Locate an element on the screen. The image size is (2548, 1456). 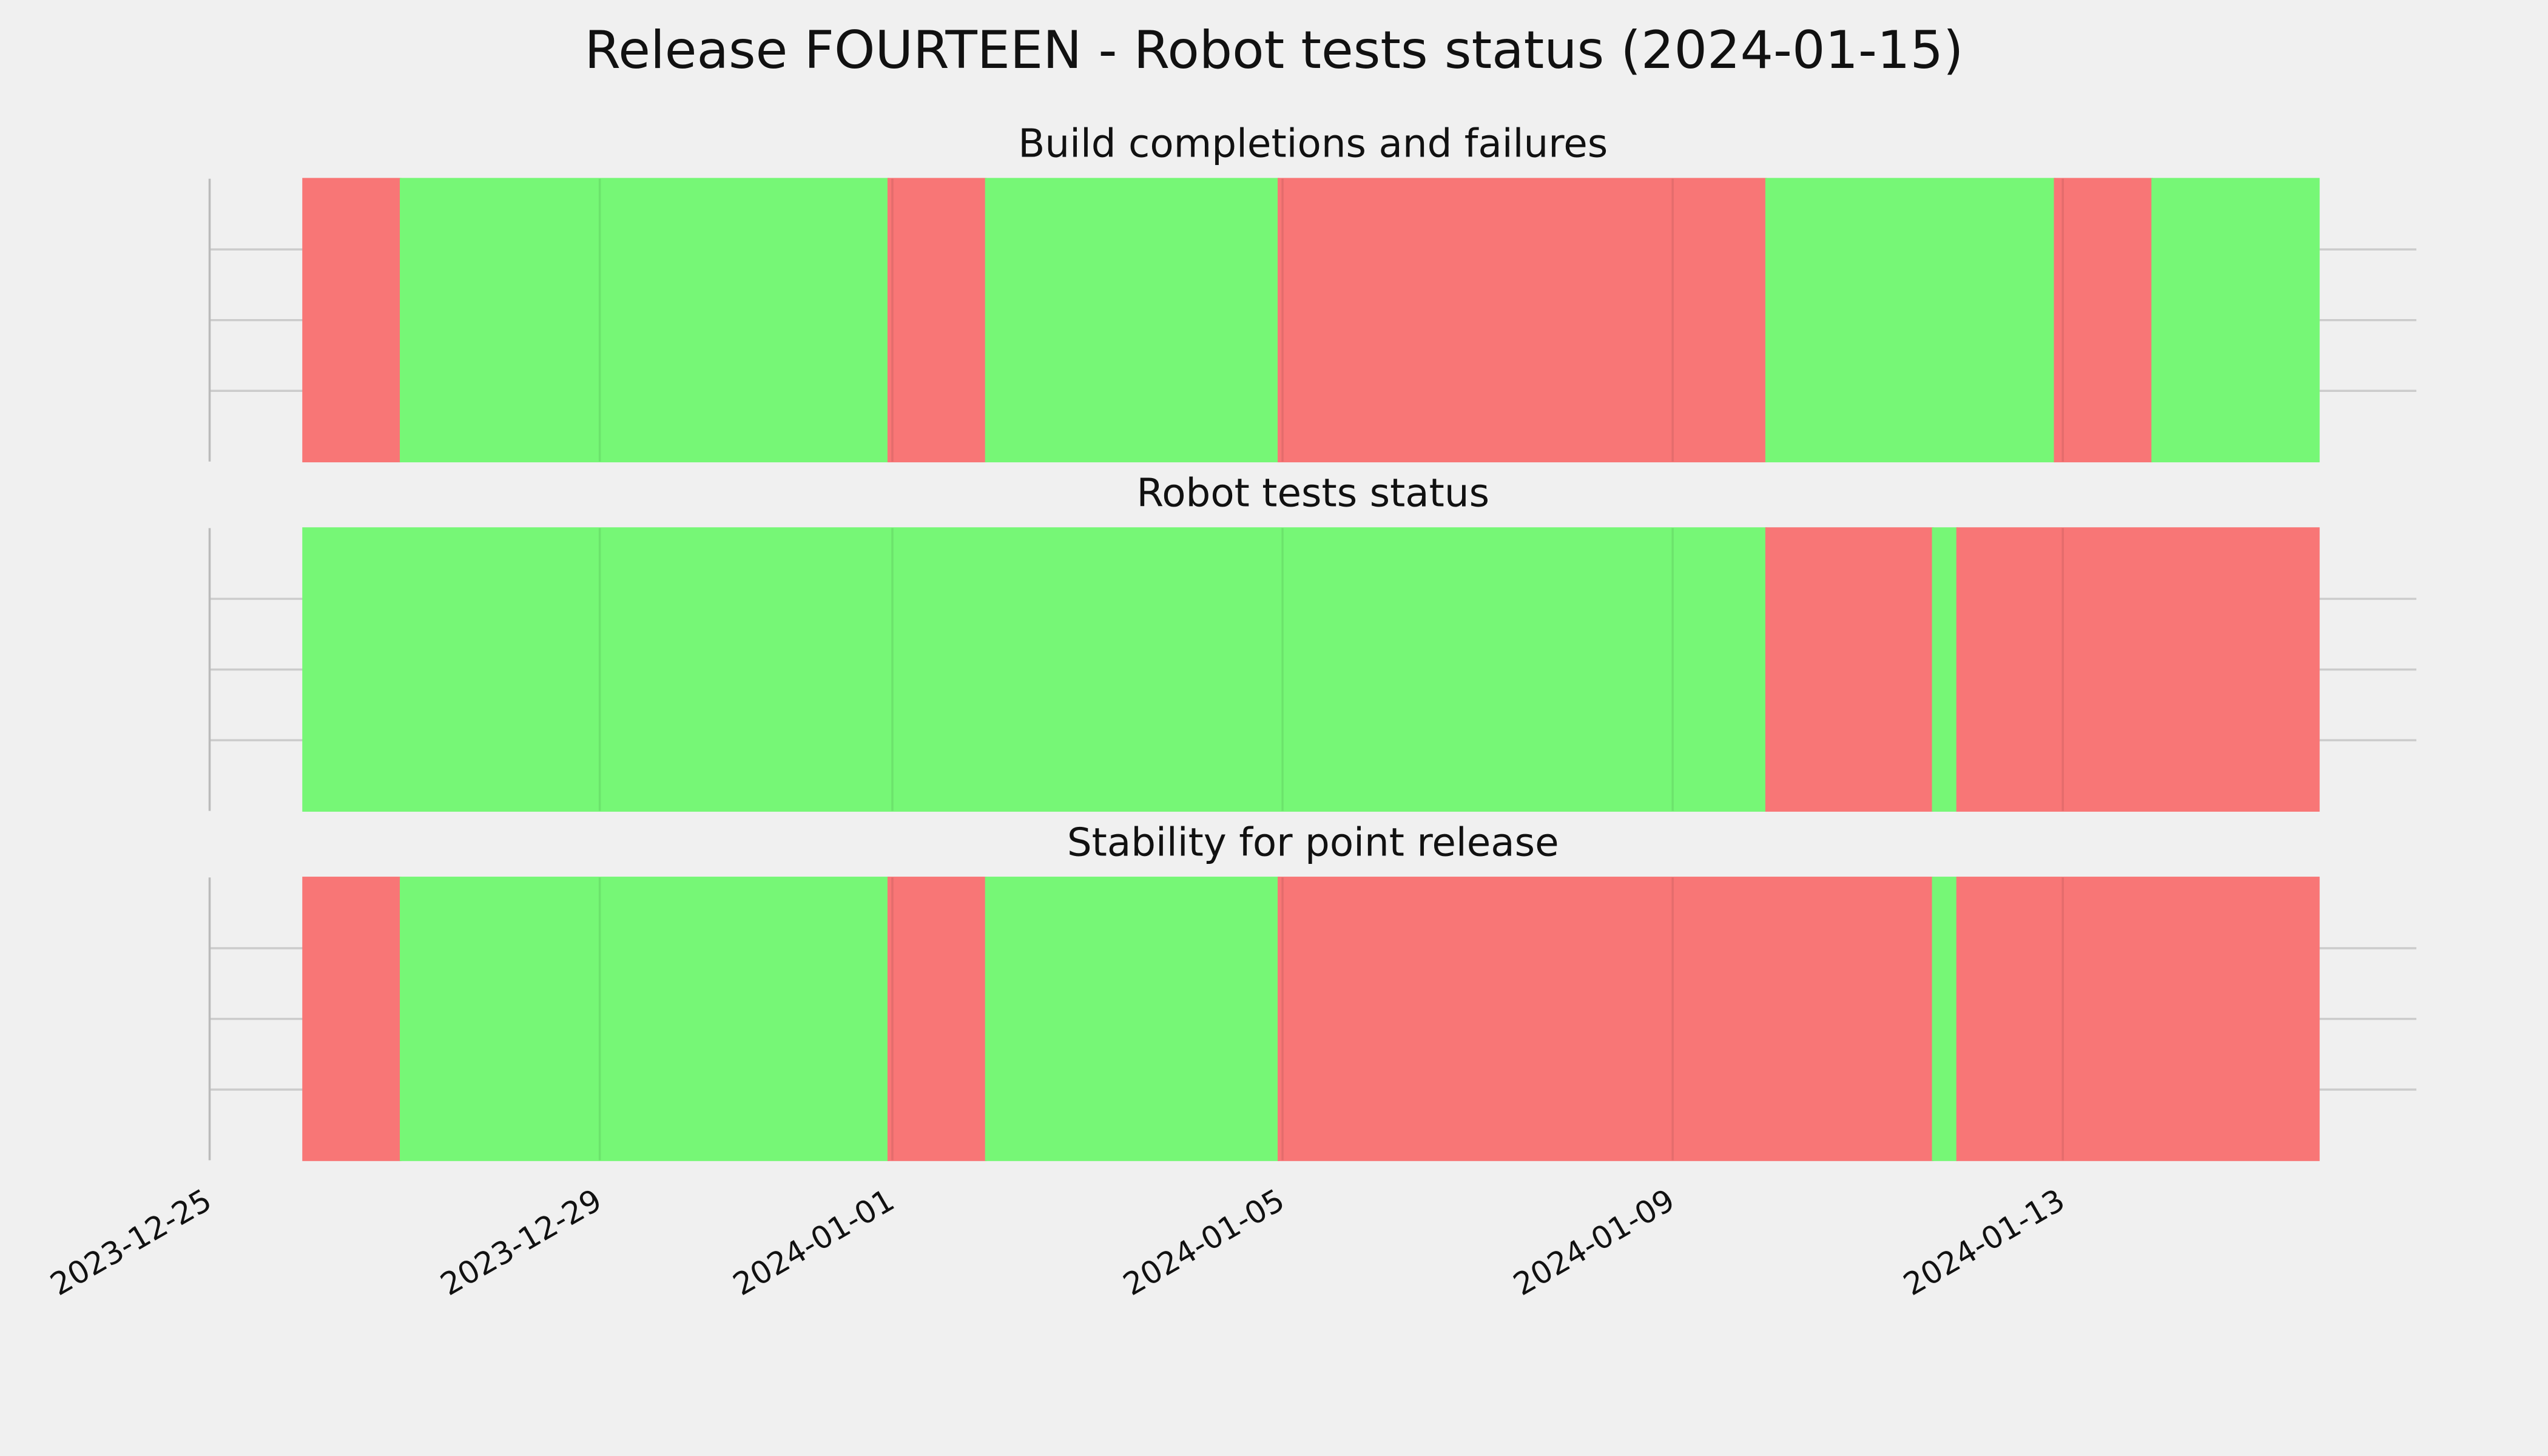
panel-title: Stability for point release is located at coordinates (1313, 842).